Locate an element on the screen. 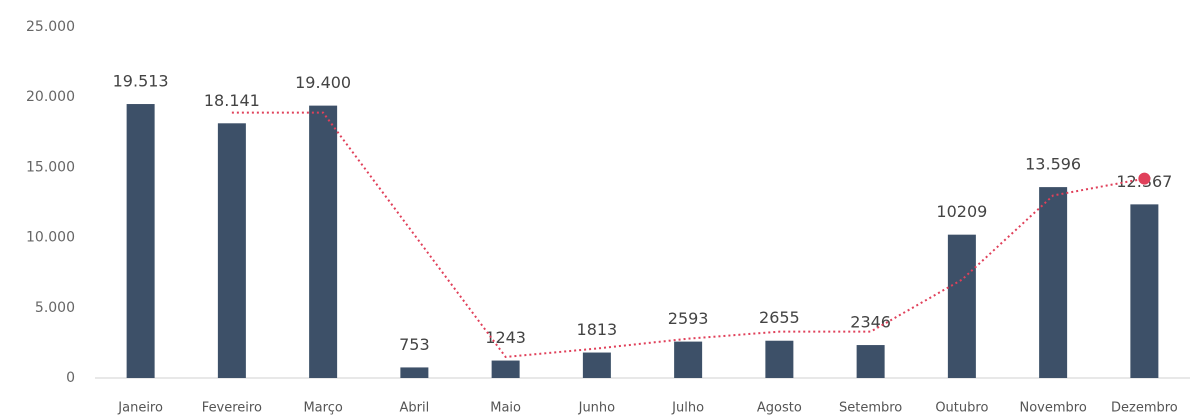  data-label: 753 is located at coordinates (414, 344).